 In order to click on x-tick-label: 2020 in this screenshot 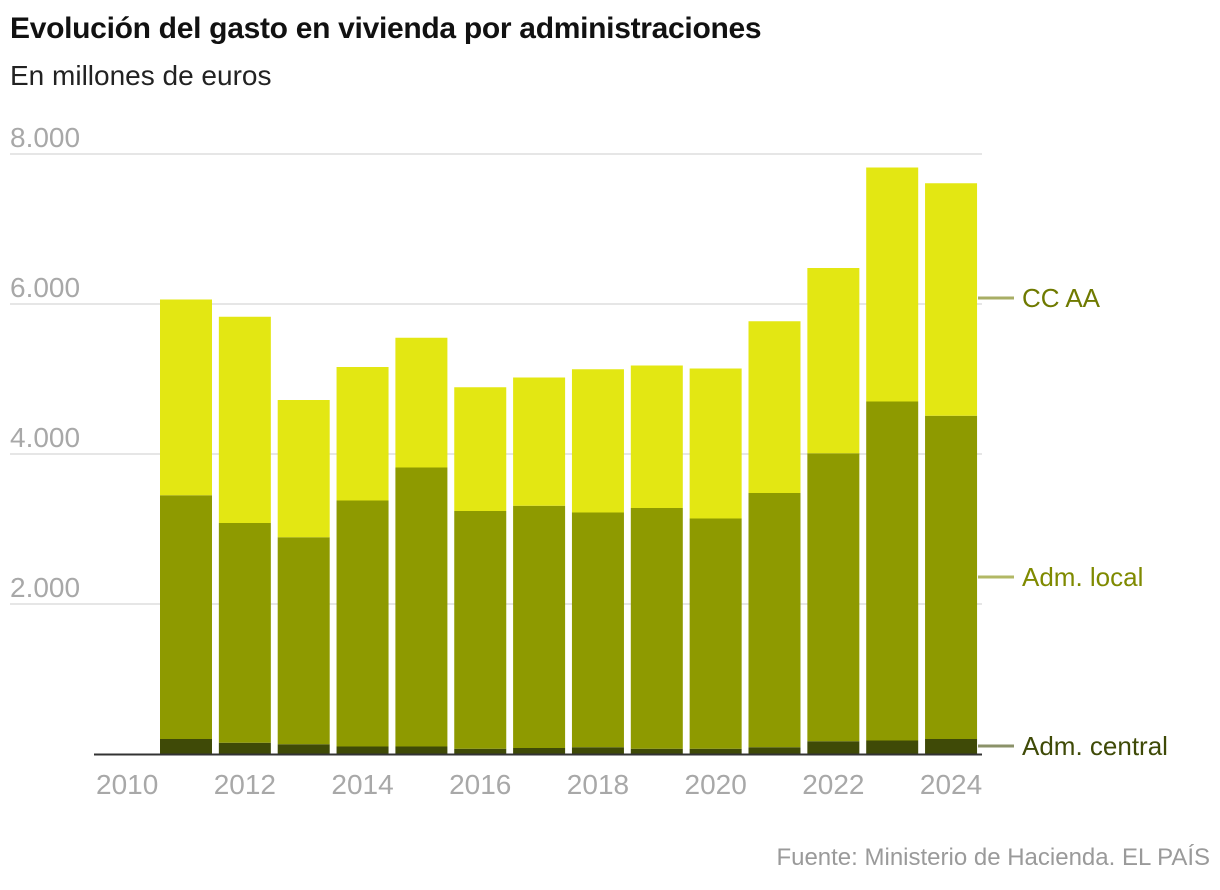, I will do `click(716, 784)`.